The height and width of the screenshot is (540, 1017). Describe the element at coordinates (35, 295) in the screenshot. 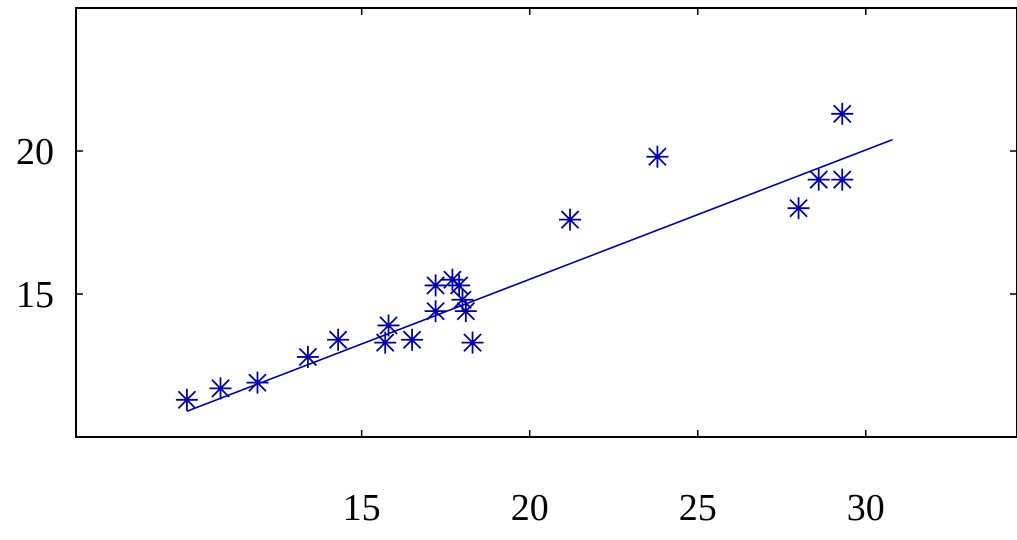

I see `y-tick-label: 15` at that location.